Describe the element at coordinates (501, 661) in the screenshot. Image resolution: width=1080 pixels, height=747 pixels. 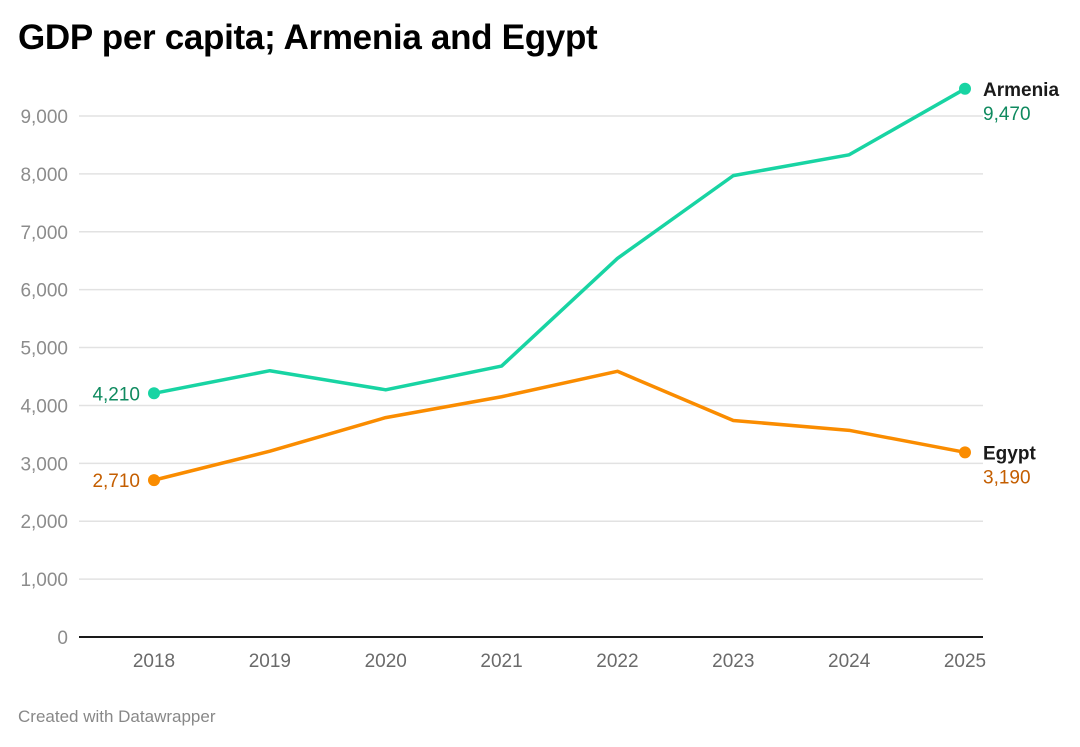
I see `x-tick-label: 2021` at that location.